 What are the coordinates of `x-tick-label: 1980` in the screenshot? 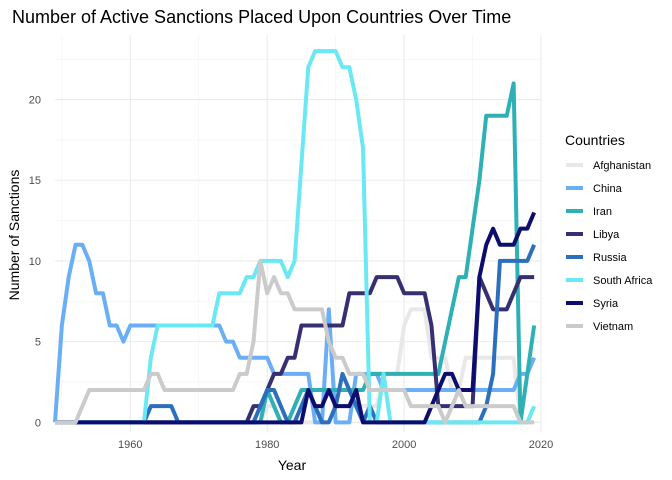 It's located at (267, 445).